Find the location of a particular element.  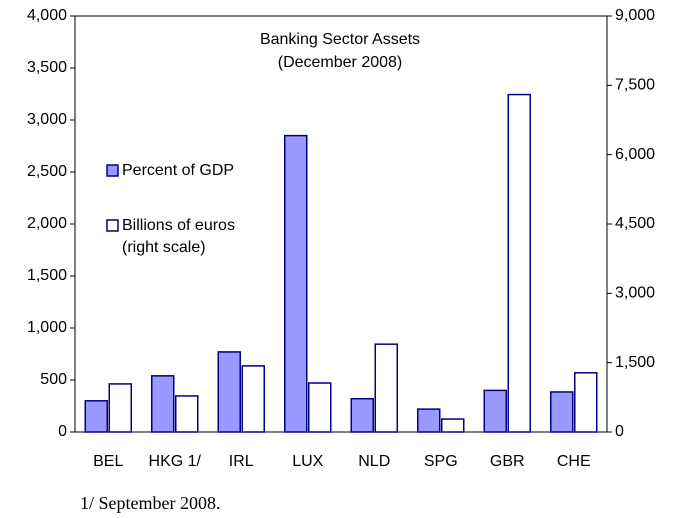

y2-tick-label: 4,500 is located at coordinates (635, 223).